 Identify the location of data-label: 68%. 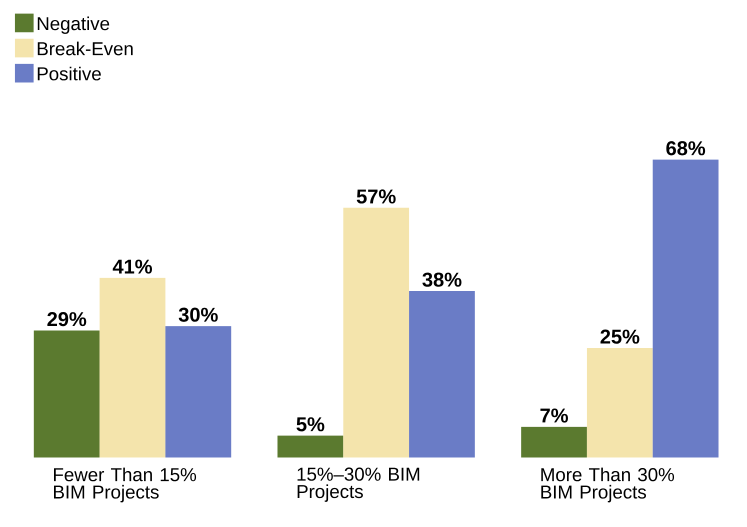
(686, 148).